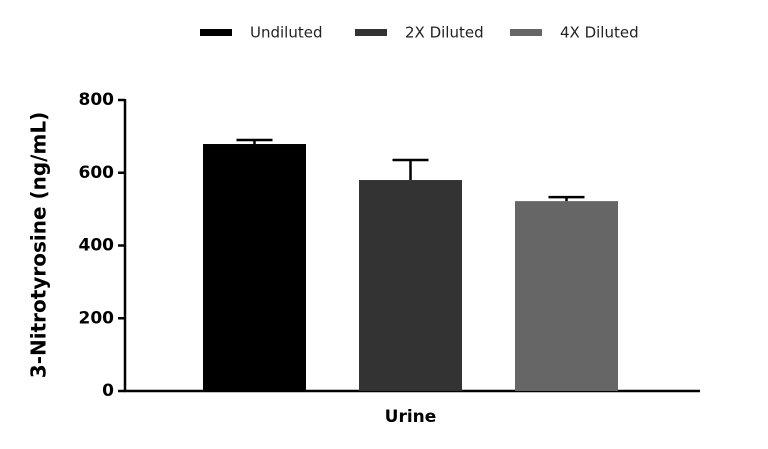  Describe the element at coordinates (444, 33) in the screenshot. I see `legend-label: 2X Diluted` at that location.